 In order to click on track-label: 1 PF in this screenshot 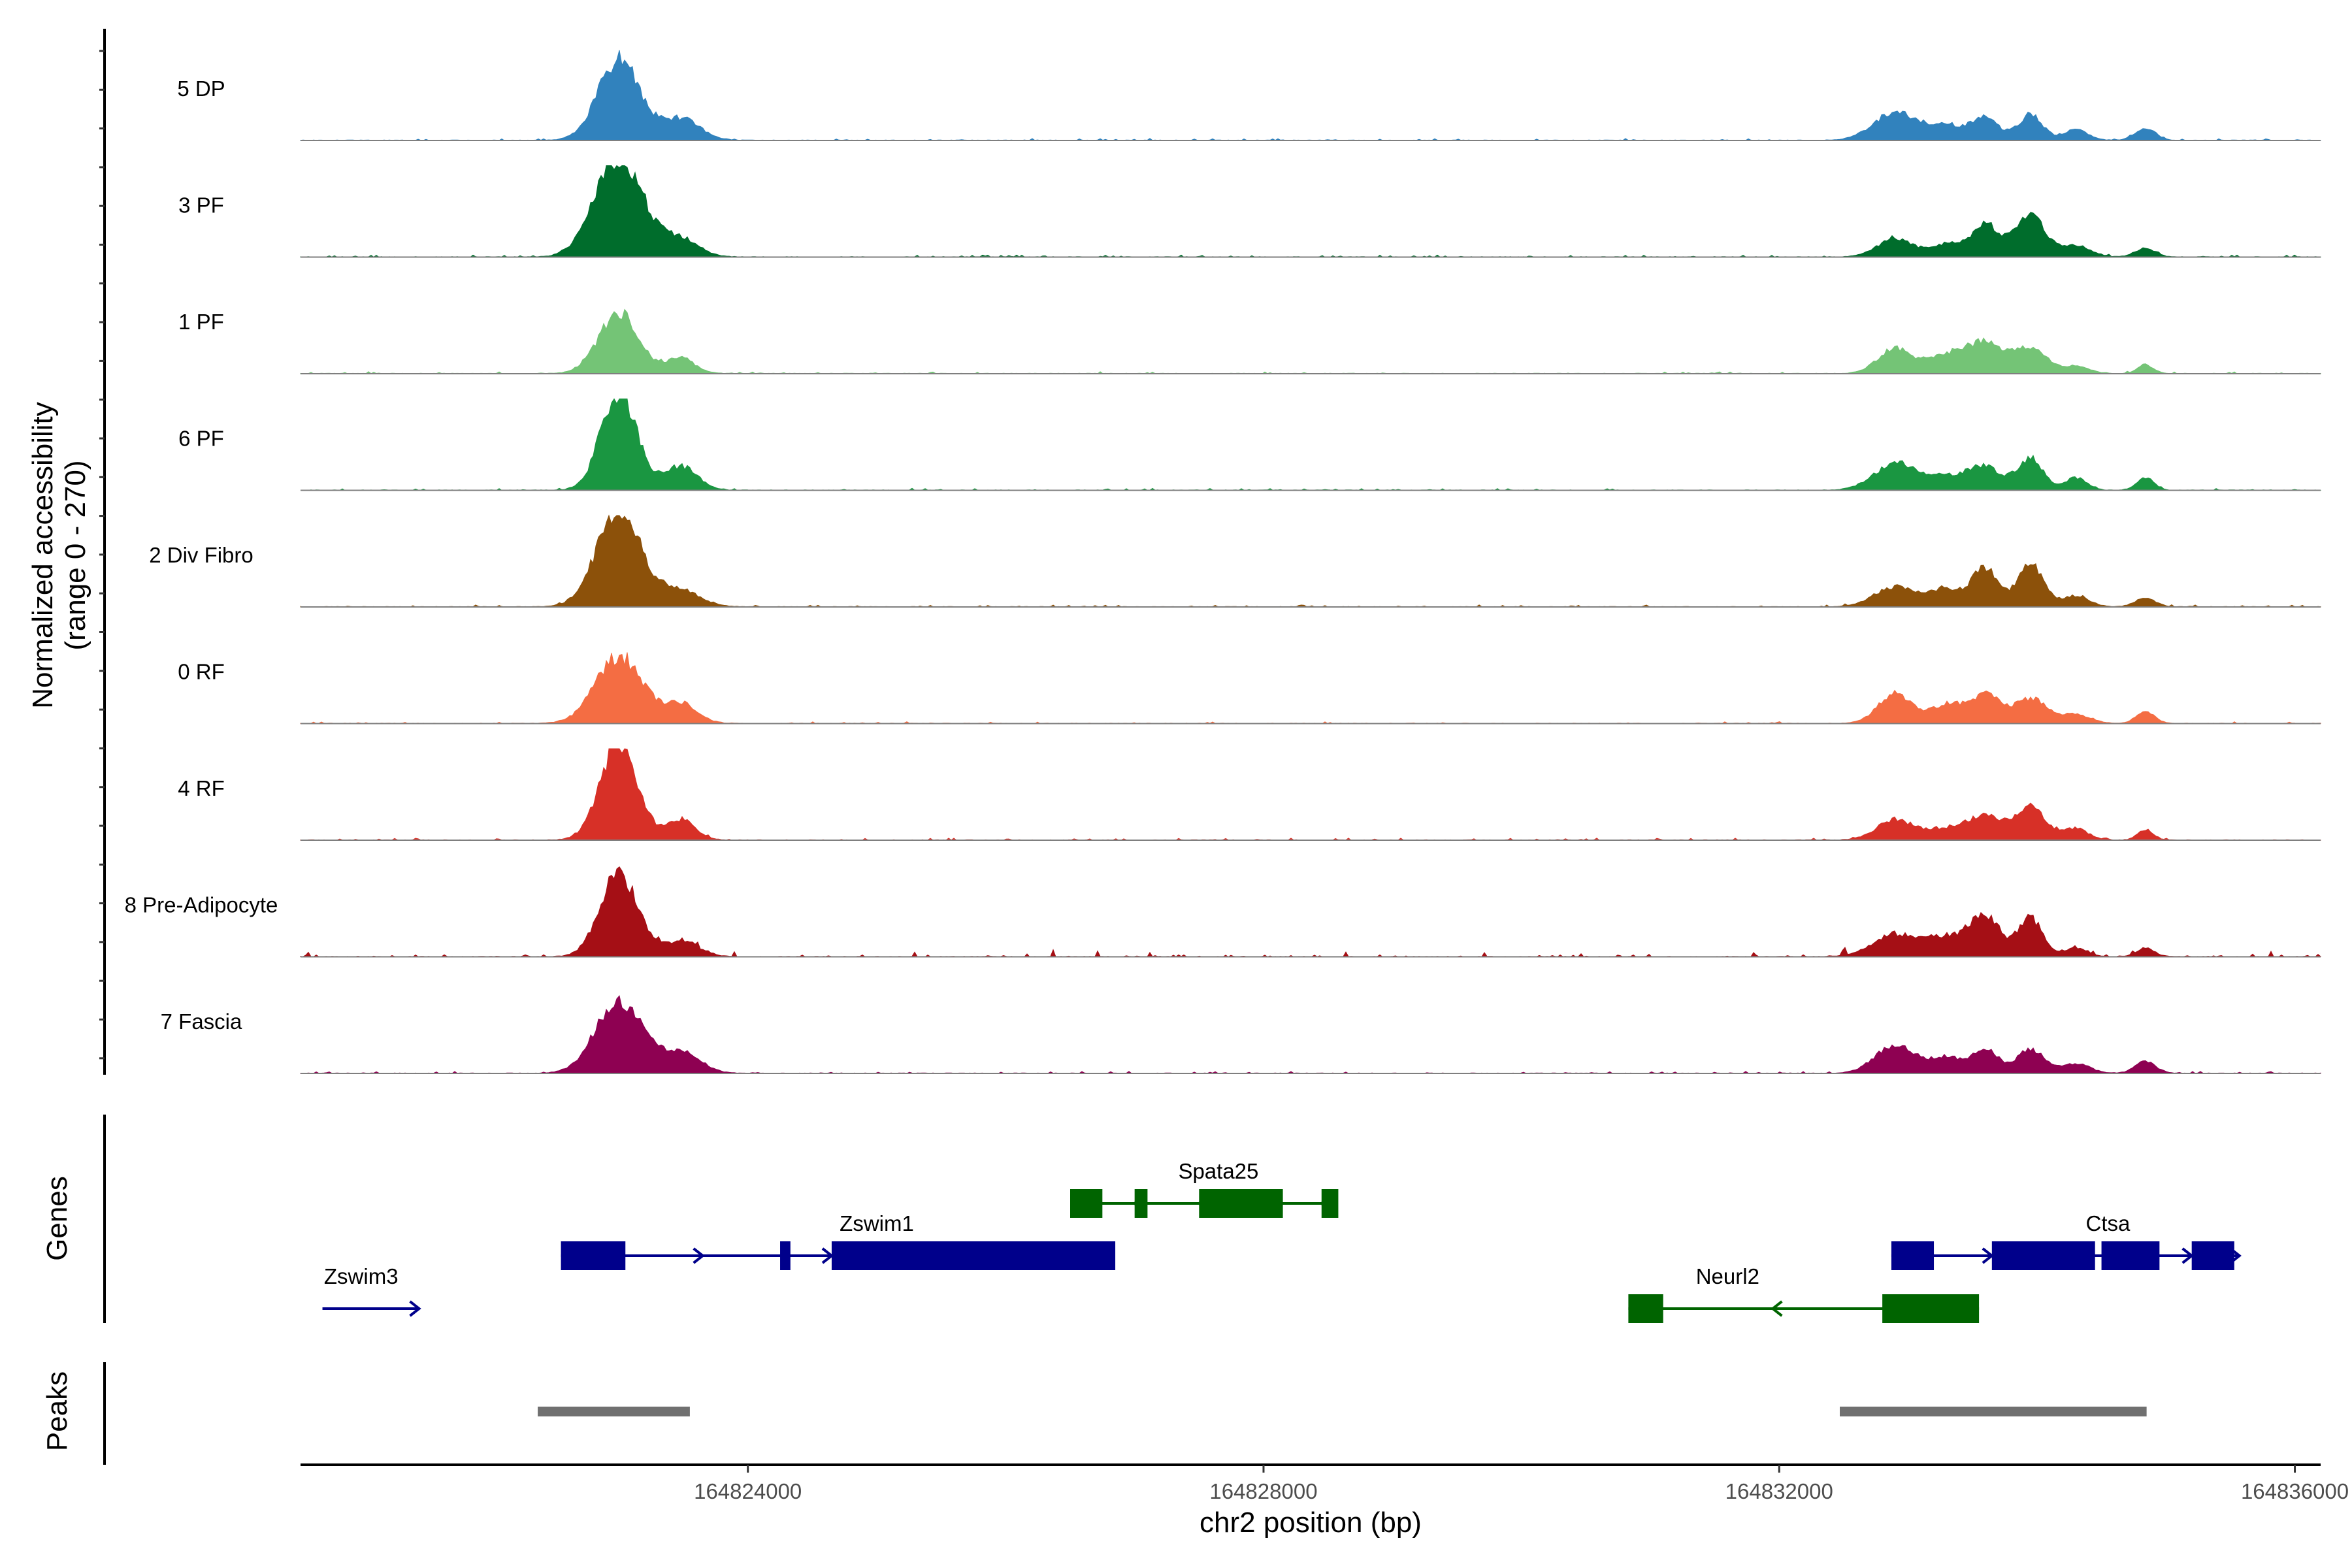, I will do `click(201, 322)`.